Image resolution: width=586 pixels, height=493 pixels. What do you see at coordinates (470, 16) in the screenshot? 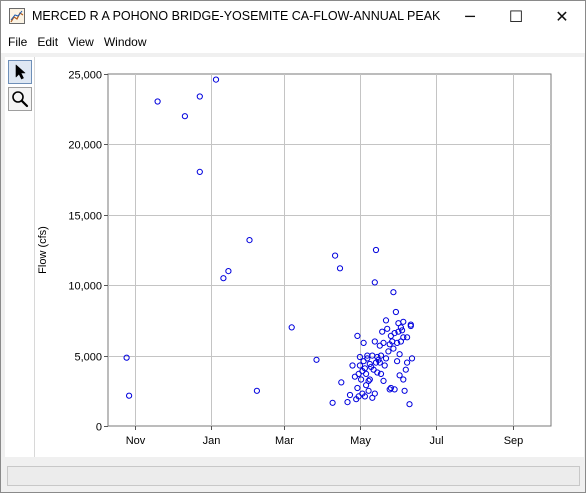
I see `minimize-button: ─` at bounding box center [470, 16].